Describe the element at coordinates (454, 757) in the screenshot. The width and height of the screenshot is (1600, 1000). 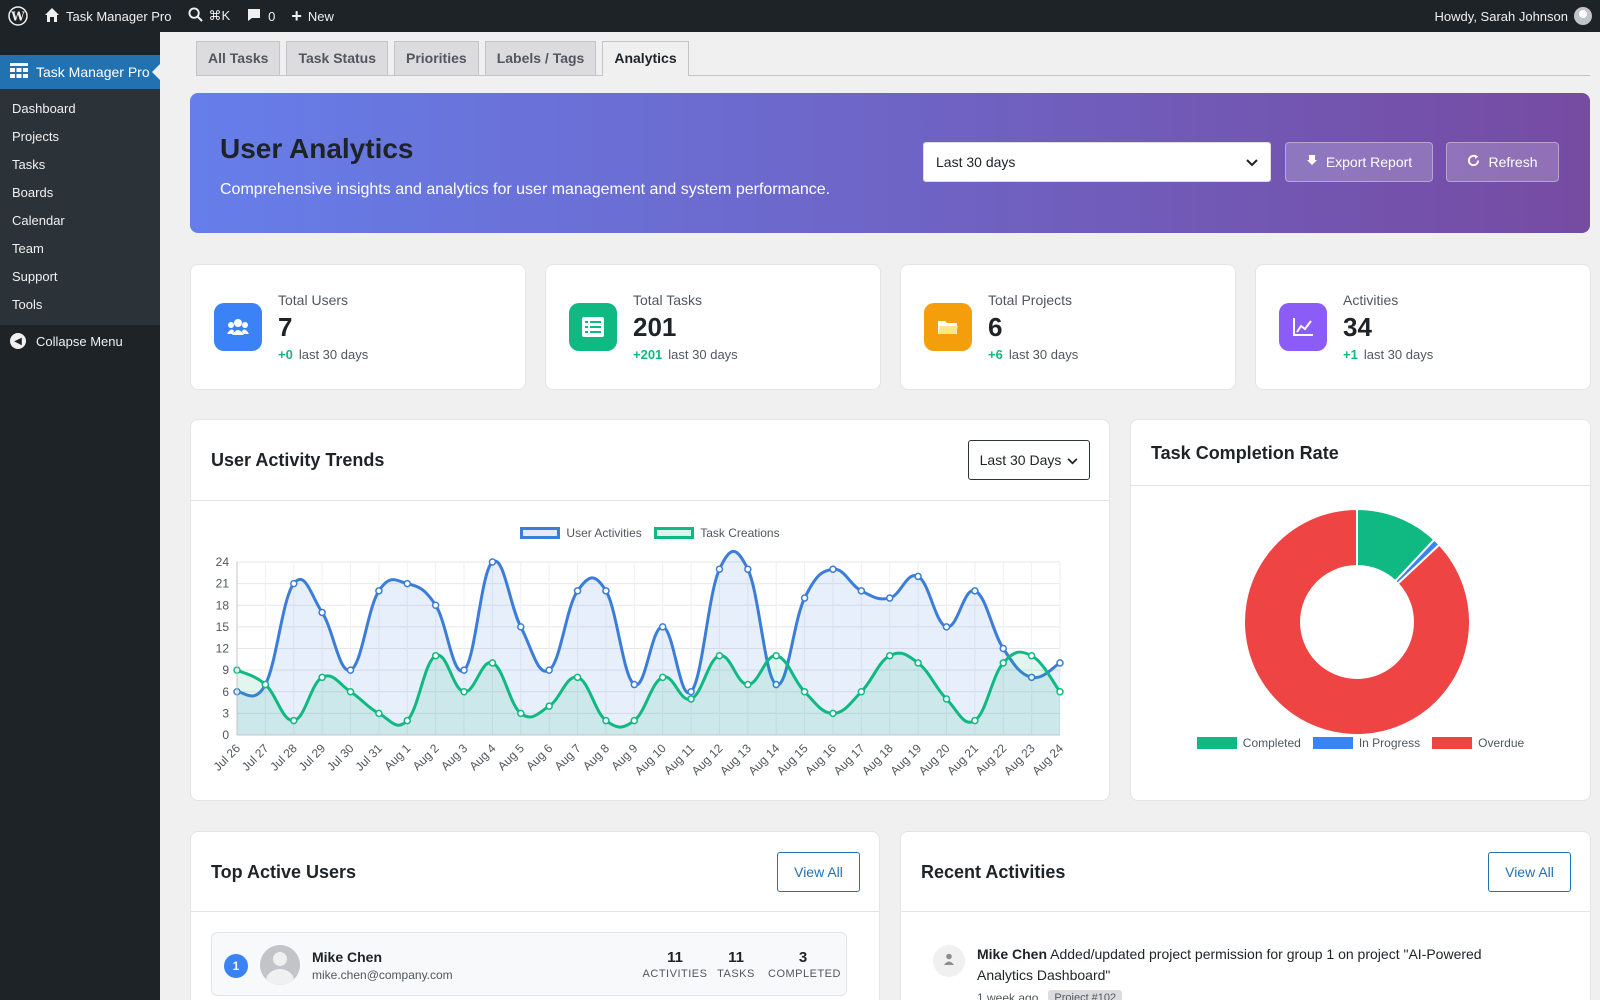
I see `x-tick-label: Aug 3` at that location.